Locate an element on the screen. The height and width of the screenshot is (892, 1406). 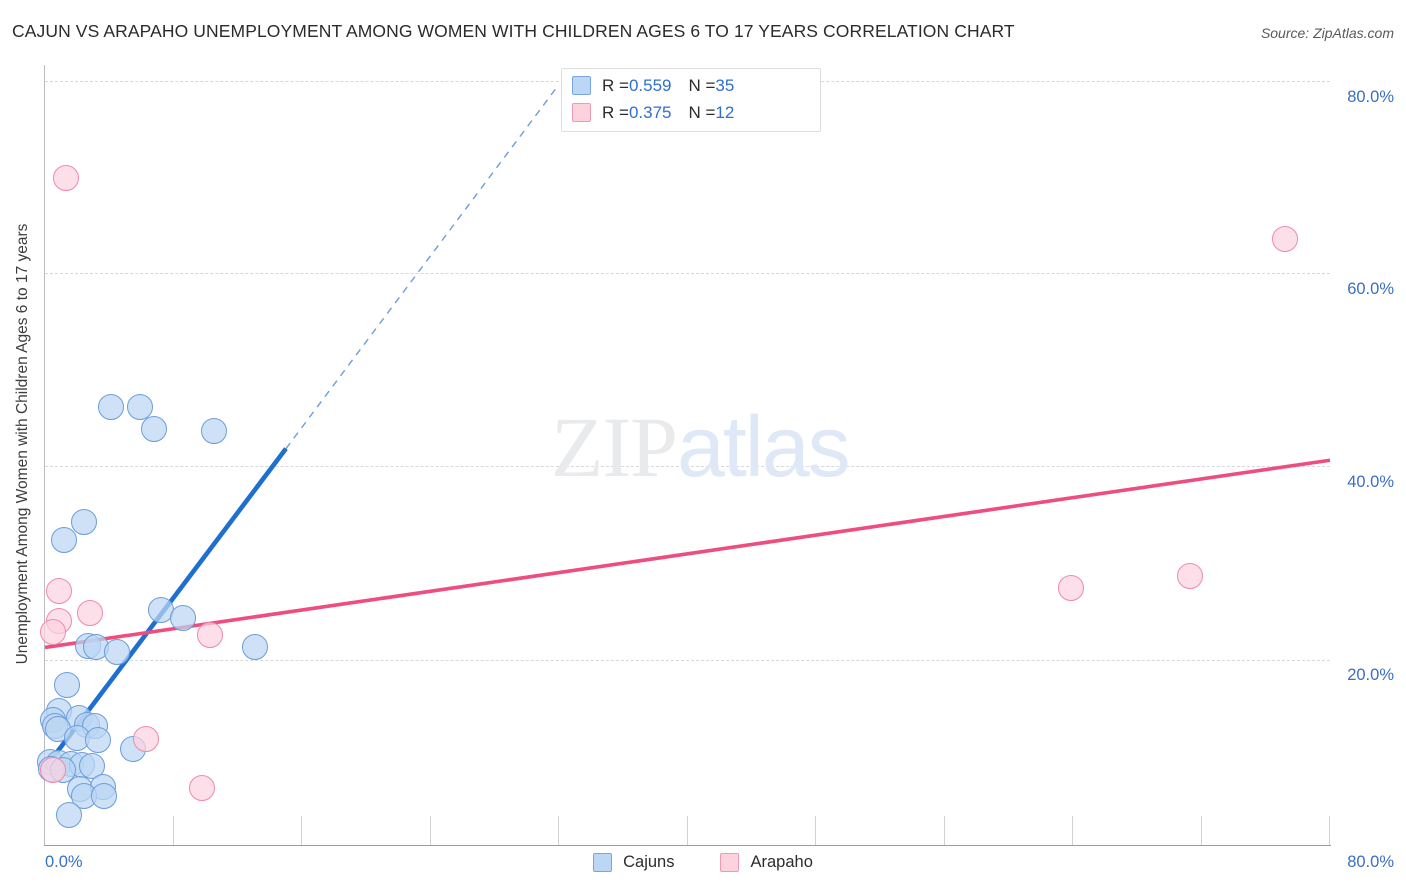
stats-n-label-cajuns: N = is located at coordinates (702, 85).